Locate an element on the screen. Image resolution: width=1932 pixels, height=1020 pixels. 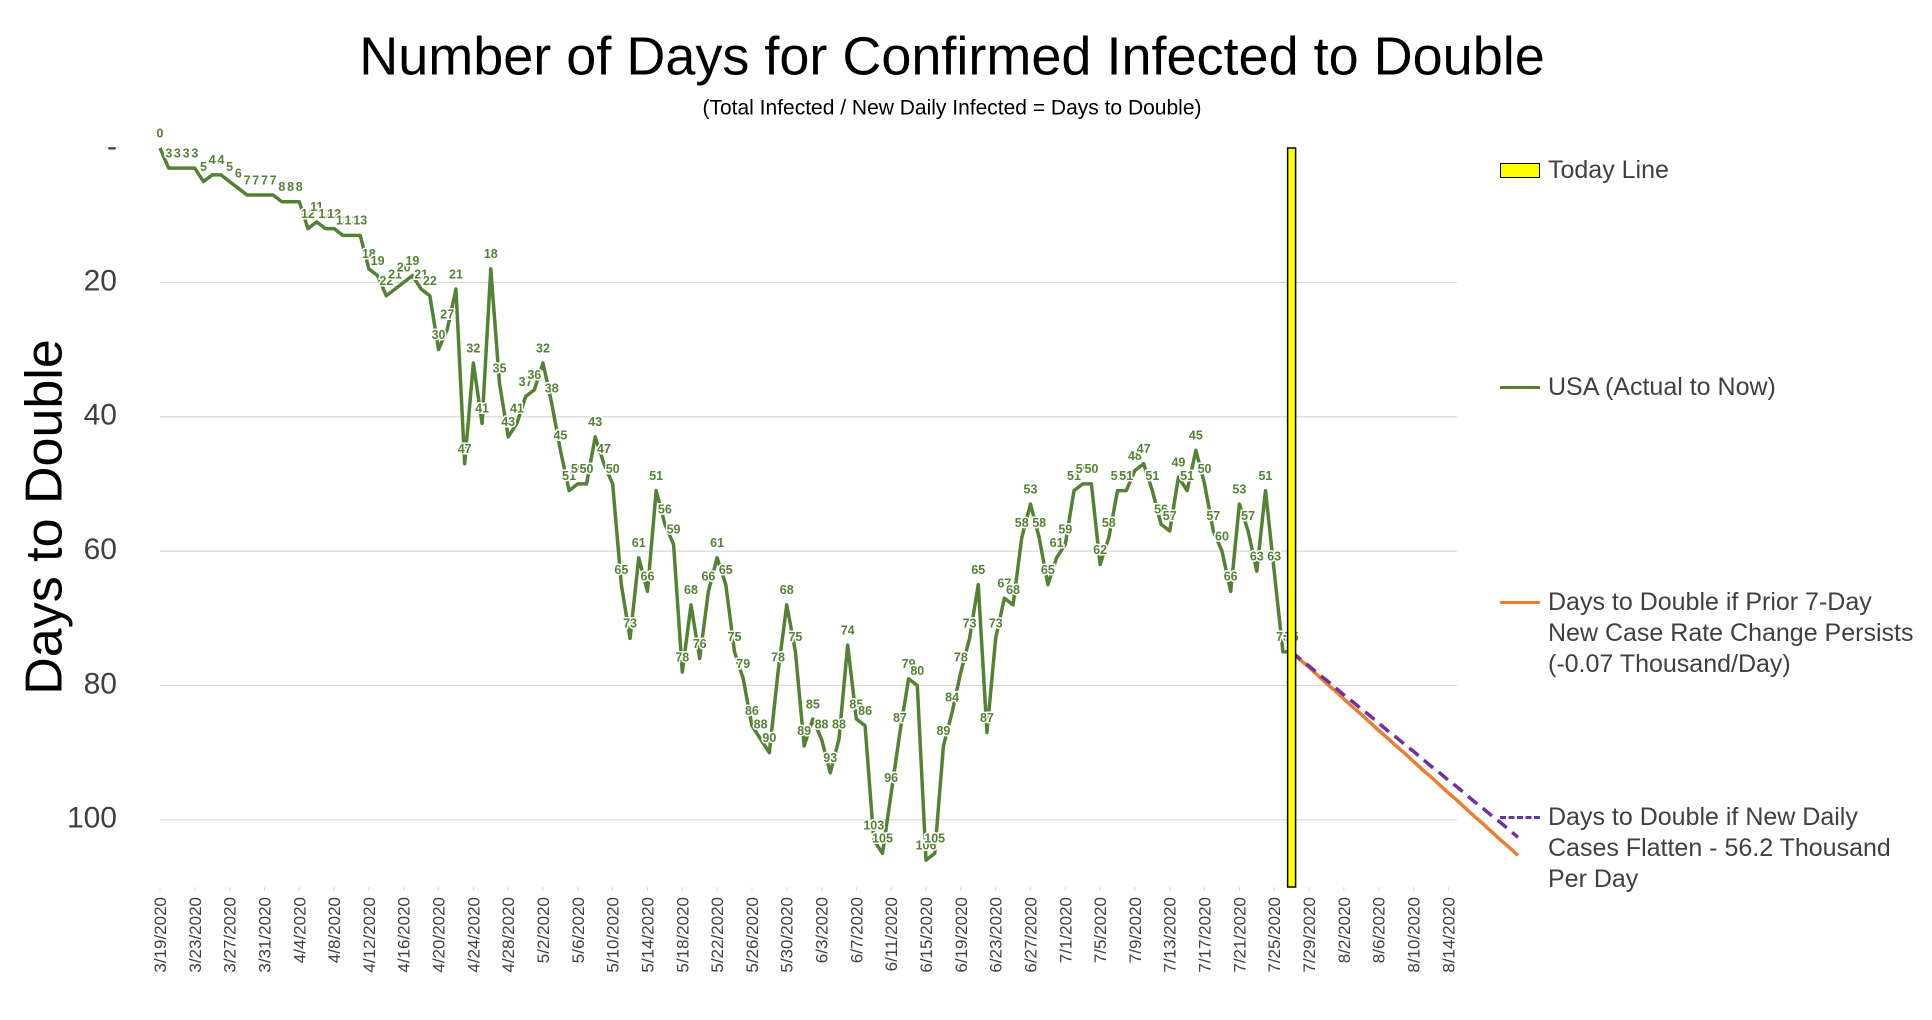
data-label: 65 is located at coordinates (978, 570).